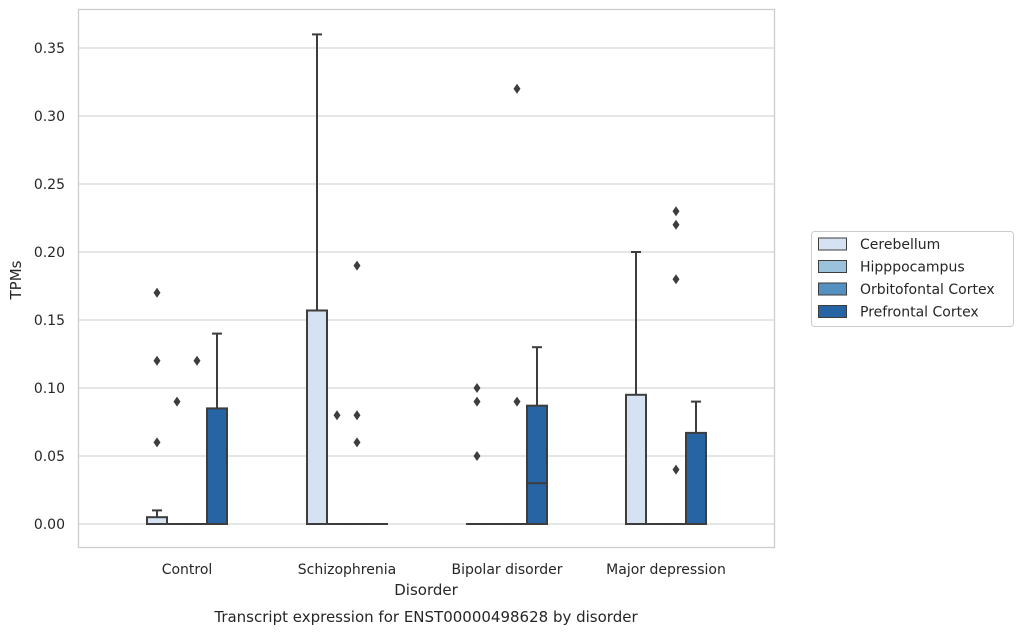 This screenshot has height=634, width=1023. Describe the element at coordinates (506, 570) in the screenshot. I see `x-tick-label: Bipolar disorder` at that location.